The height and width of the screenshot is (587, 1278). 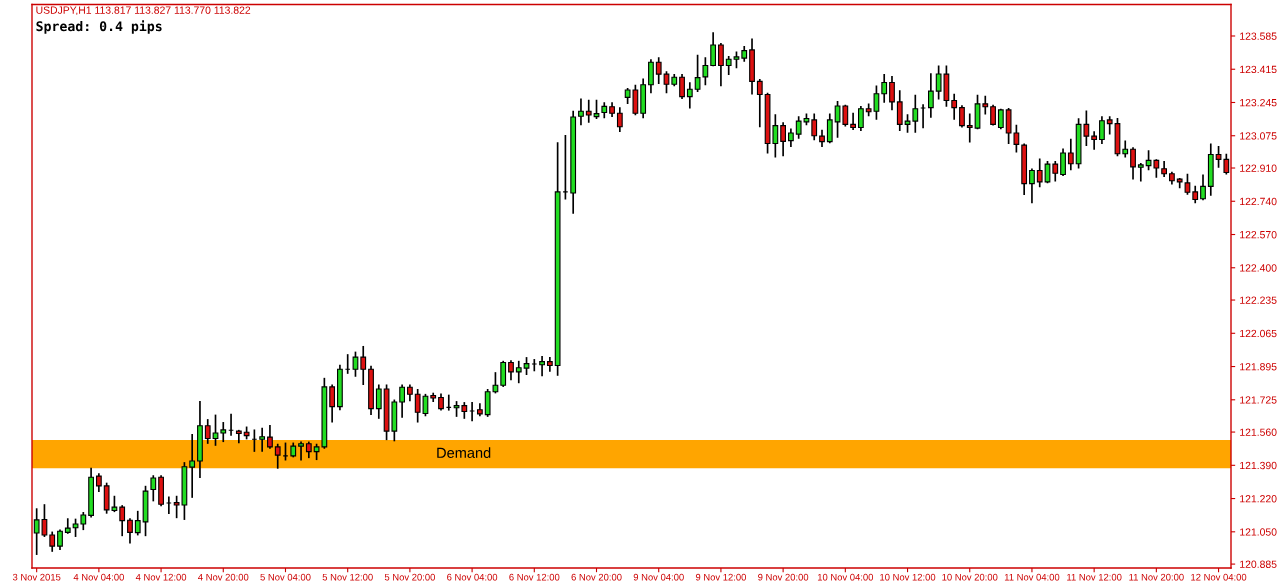 What do you see at coordinates (1258, 300) in the screenshot?
I see `y-tick-label: 122.235` at bounding box center [1258, 300].